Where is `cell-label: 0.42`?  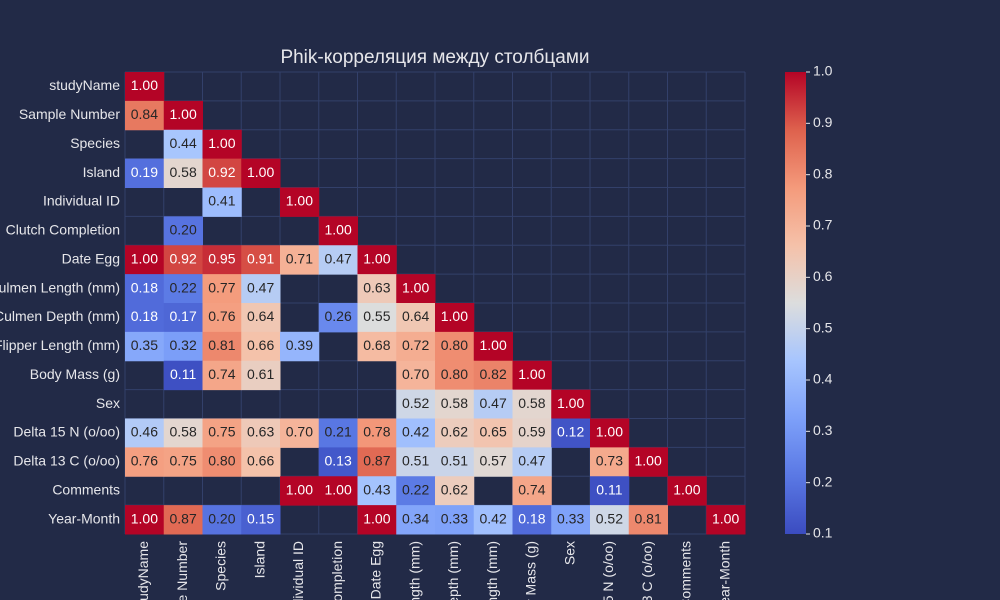 cell-label: 0.42 is located at coordinates (415, 432).